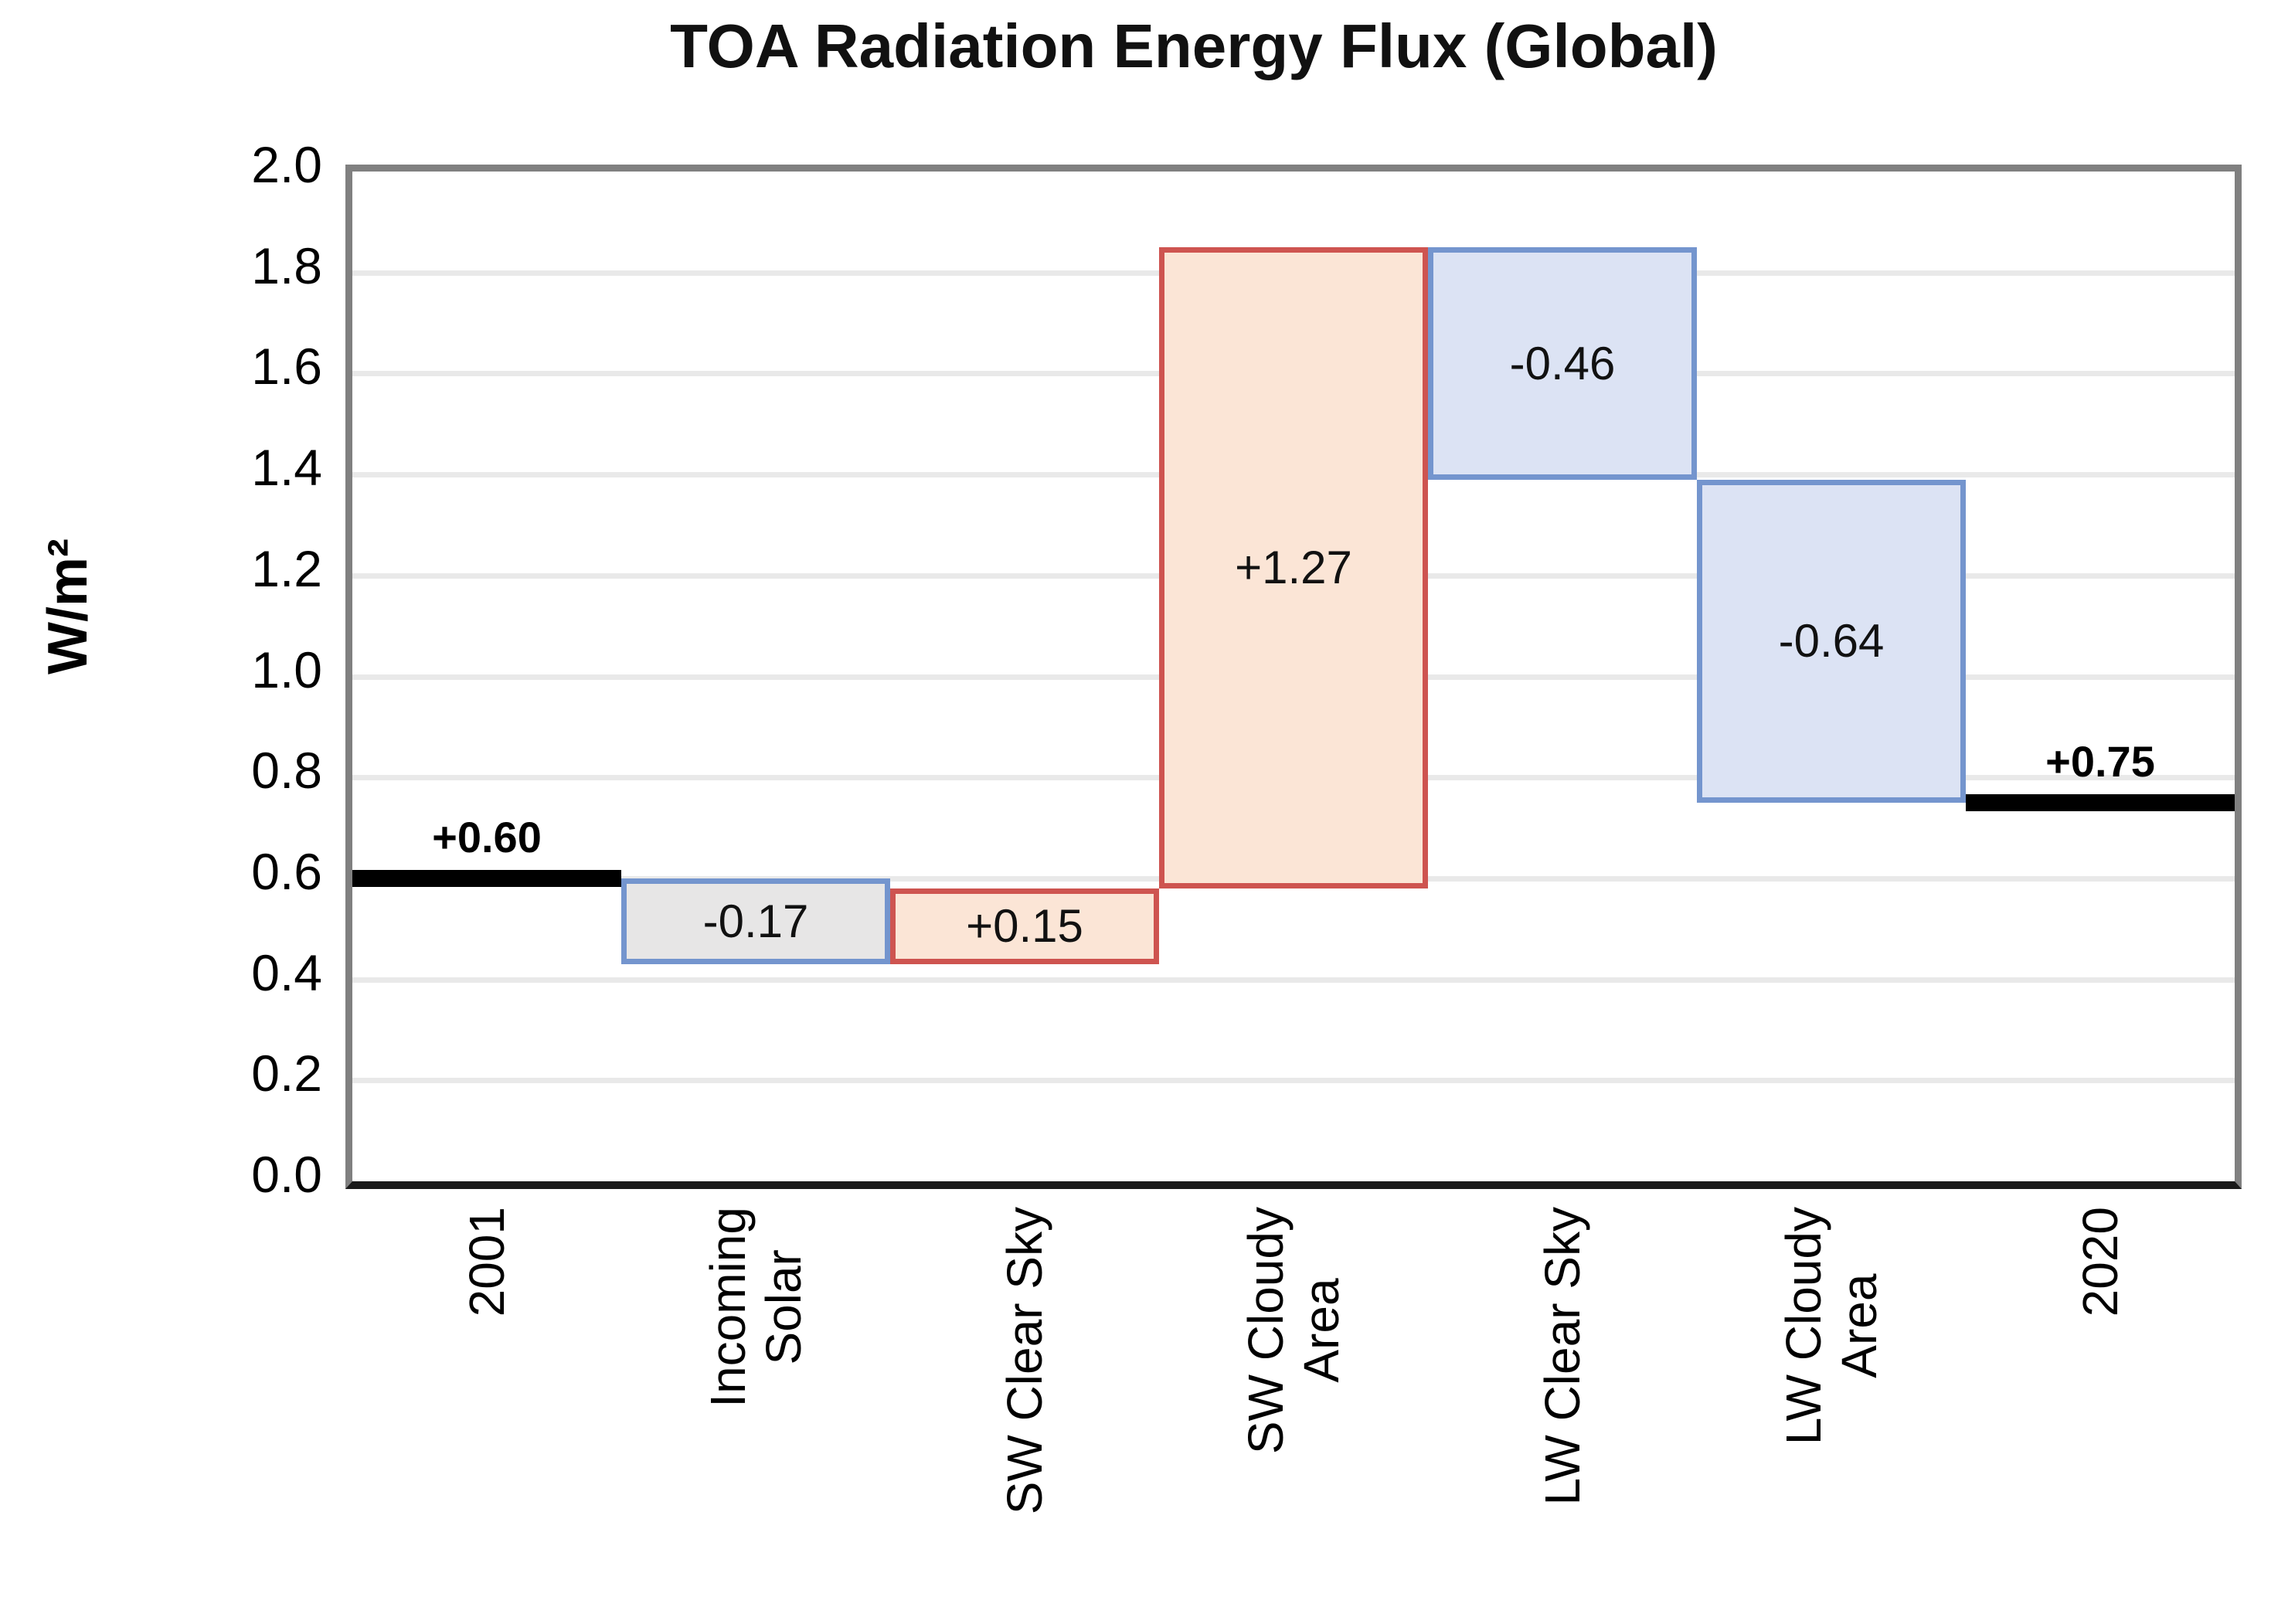 This screenshot has height=1624, width=2271. I want to click on data-label-lw-clear-sky: -0.46, so click(1562, 363).